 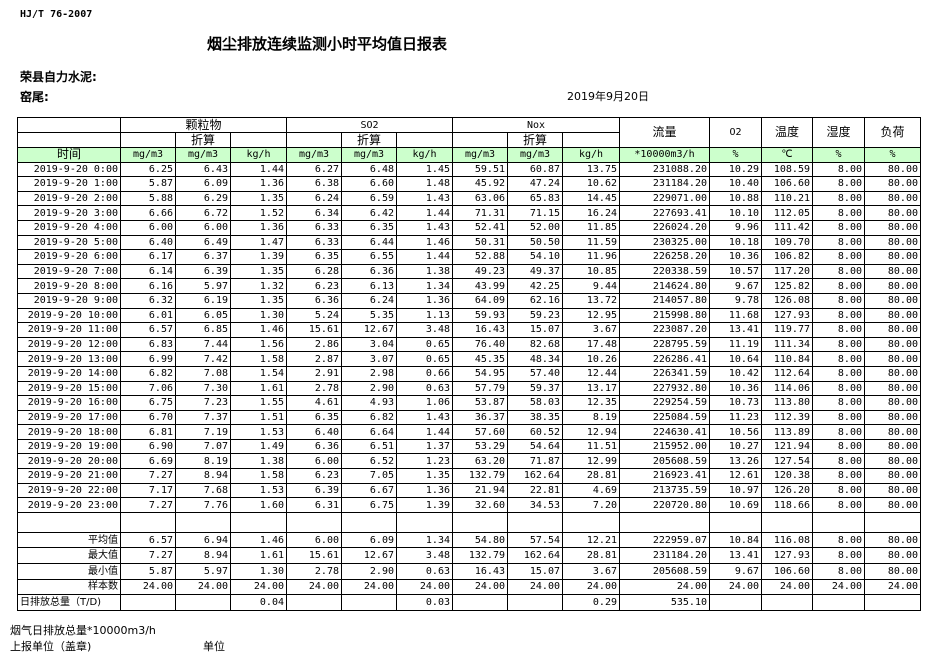 What do you see at coordinates (787, 286) in the screenshot?
I see `value-cell: 125.82` at bounding box center [787, 286].